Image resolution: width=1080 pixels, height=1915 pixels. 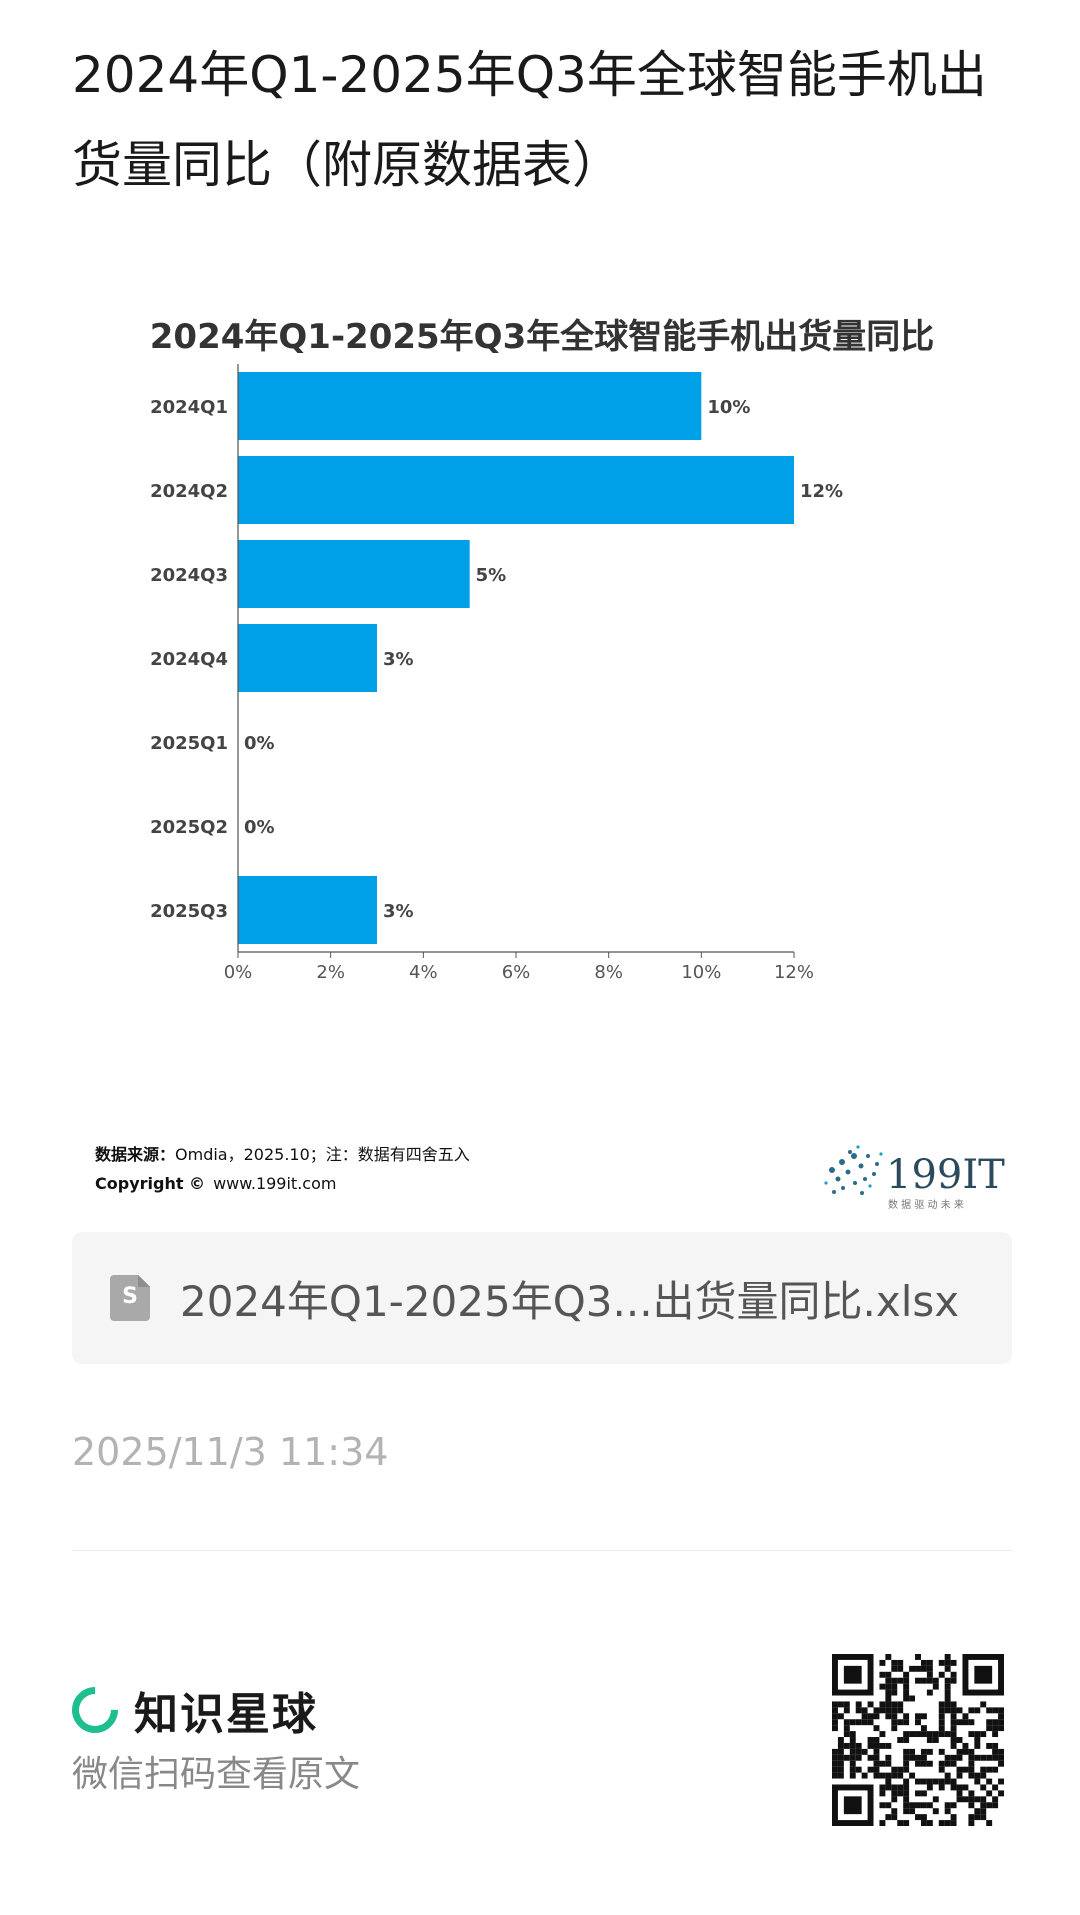 I want to click on attachment-filename: 2024年Q1-2025年Q3...出货量同比.xlsx, so click(x=570, y=1301).